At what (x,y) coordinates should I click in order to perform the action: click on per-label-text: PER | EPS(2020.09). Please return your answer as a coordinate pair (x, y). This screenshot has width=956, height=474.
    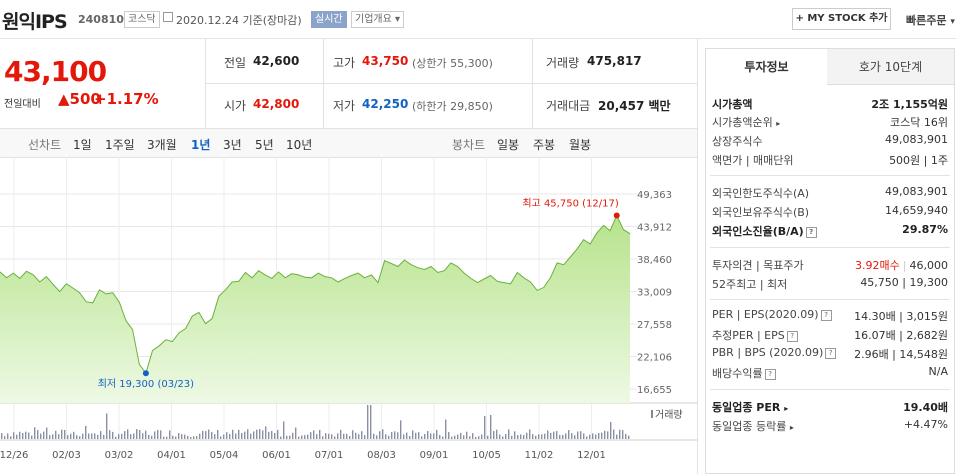
    Looking at the image, I should click on (765, 314).